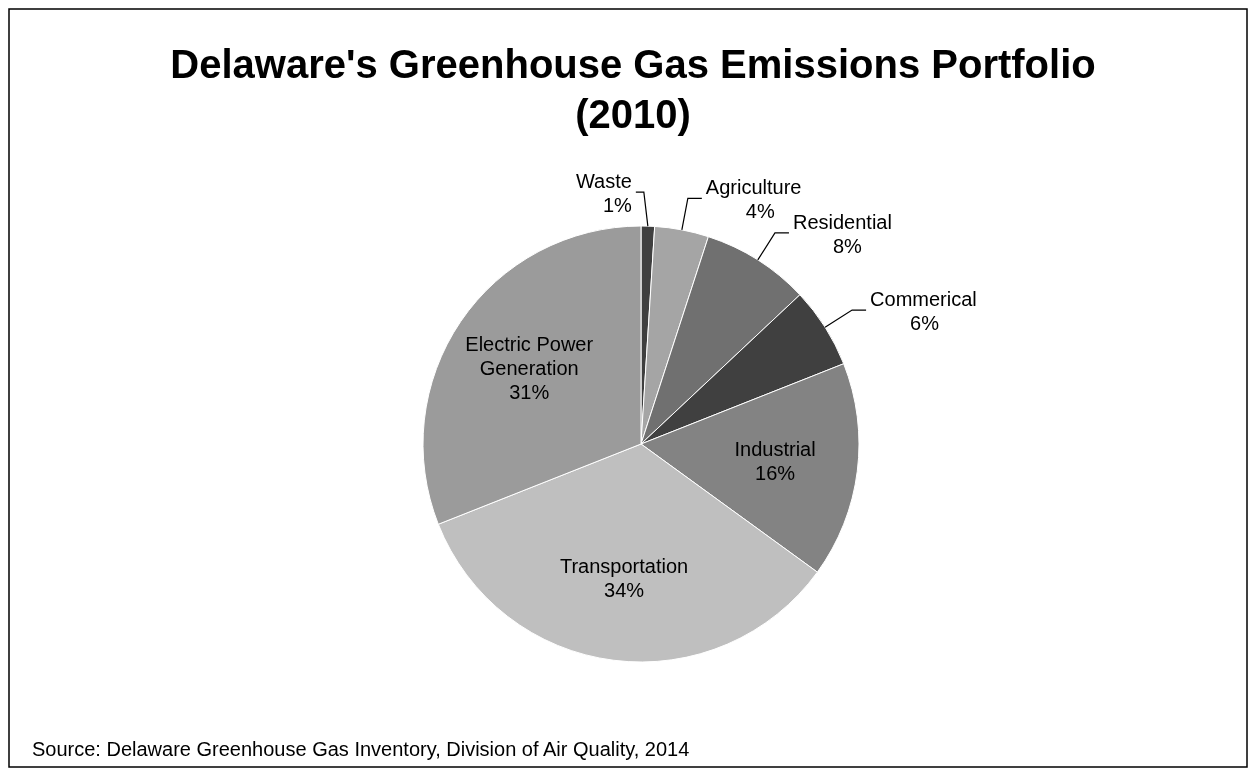  Describe the element at coordinates (923, 299) in the screenshot. I see `slice-label: Commerical` at that location.